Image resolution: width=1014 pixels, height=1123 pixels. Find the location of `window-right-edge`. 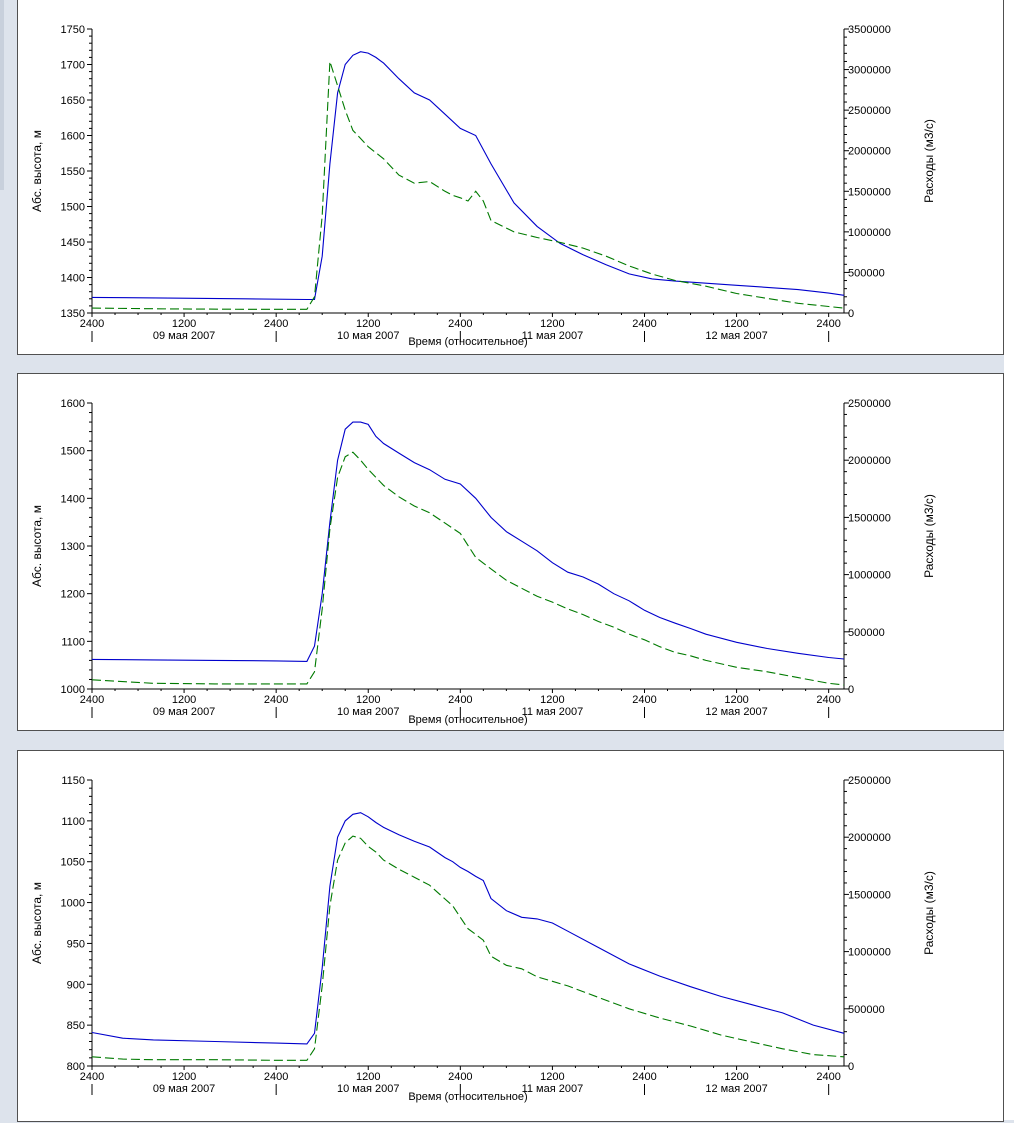

window-right-edge is located at coordinates (1009, 560).